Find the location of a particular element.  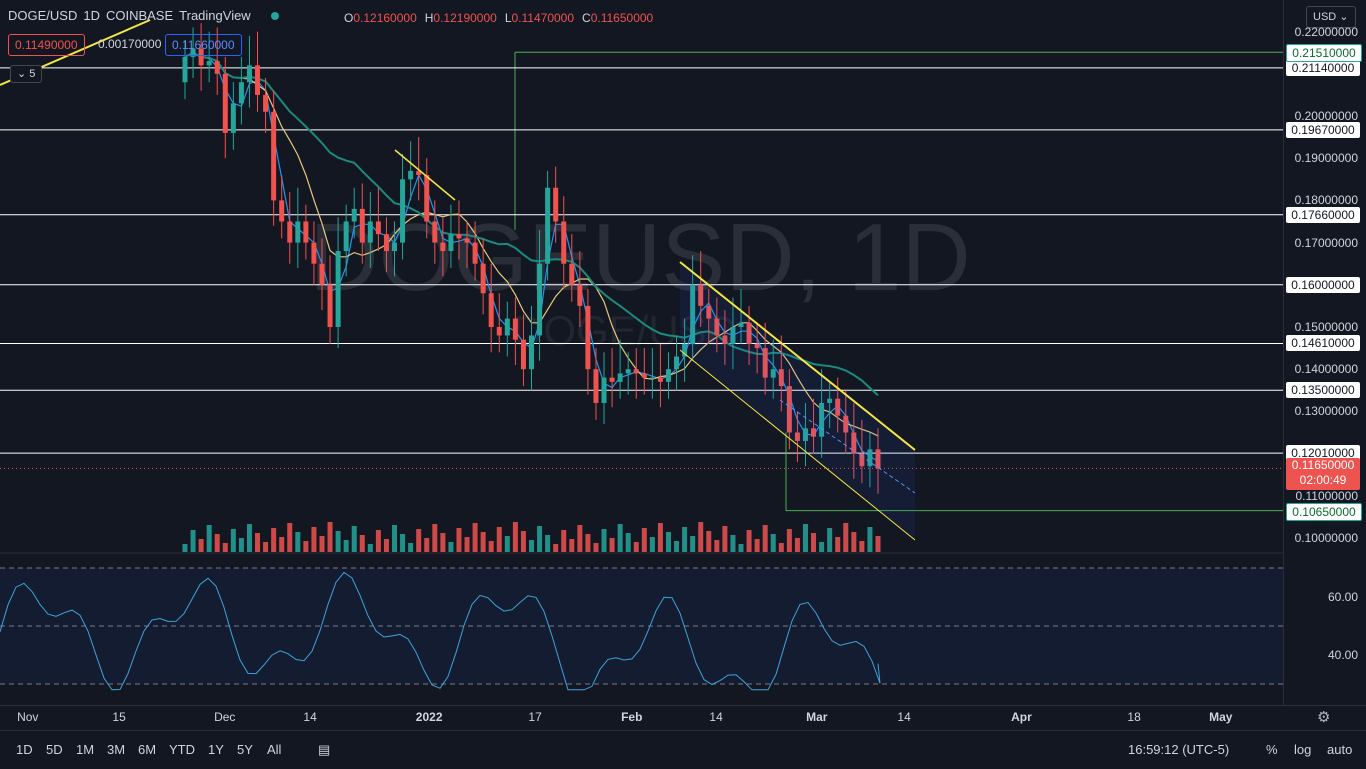

range-button-all: All is located at coordinates (274, 749).